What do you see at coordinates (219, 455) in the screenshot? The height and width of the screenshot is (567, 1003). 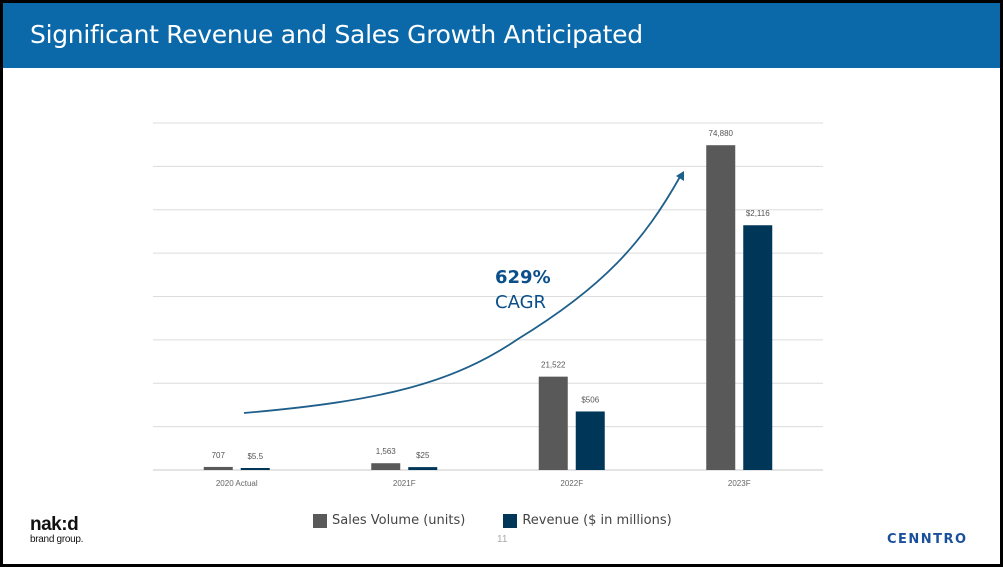 I see `data-label-sales-volume: 707` at bounding box center [219, 455].